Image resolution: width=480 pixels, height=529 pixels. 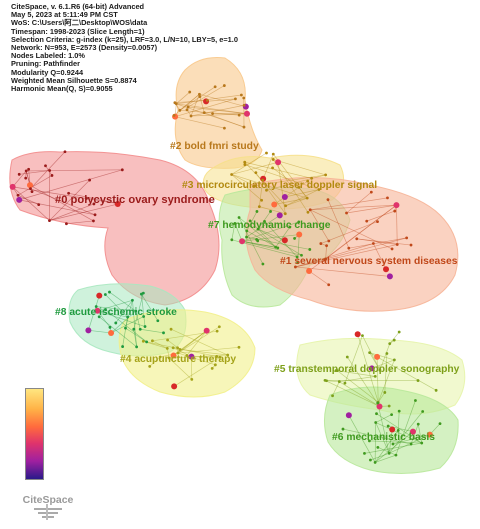 I want to click on cluster-label-c6: #6 mechanistic basis, so click(x=383, y=437).